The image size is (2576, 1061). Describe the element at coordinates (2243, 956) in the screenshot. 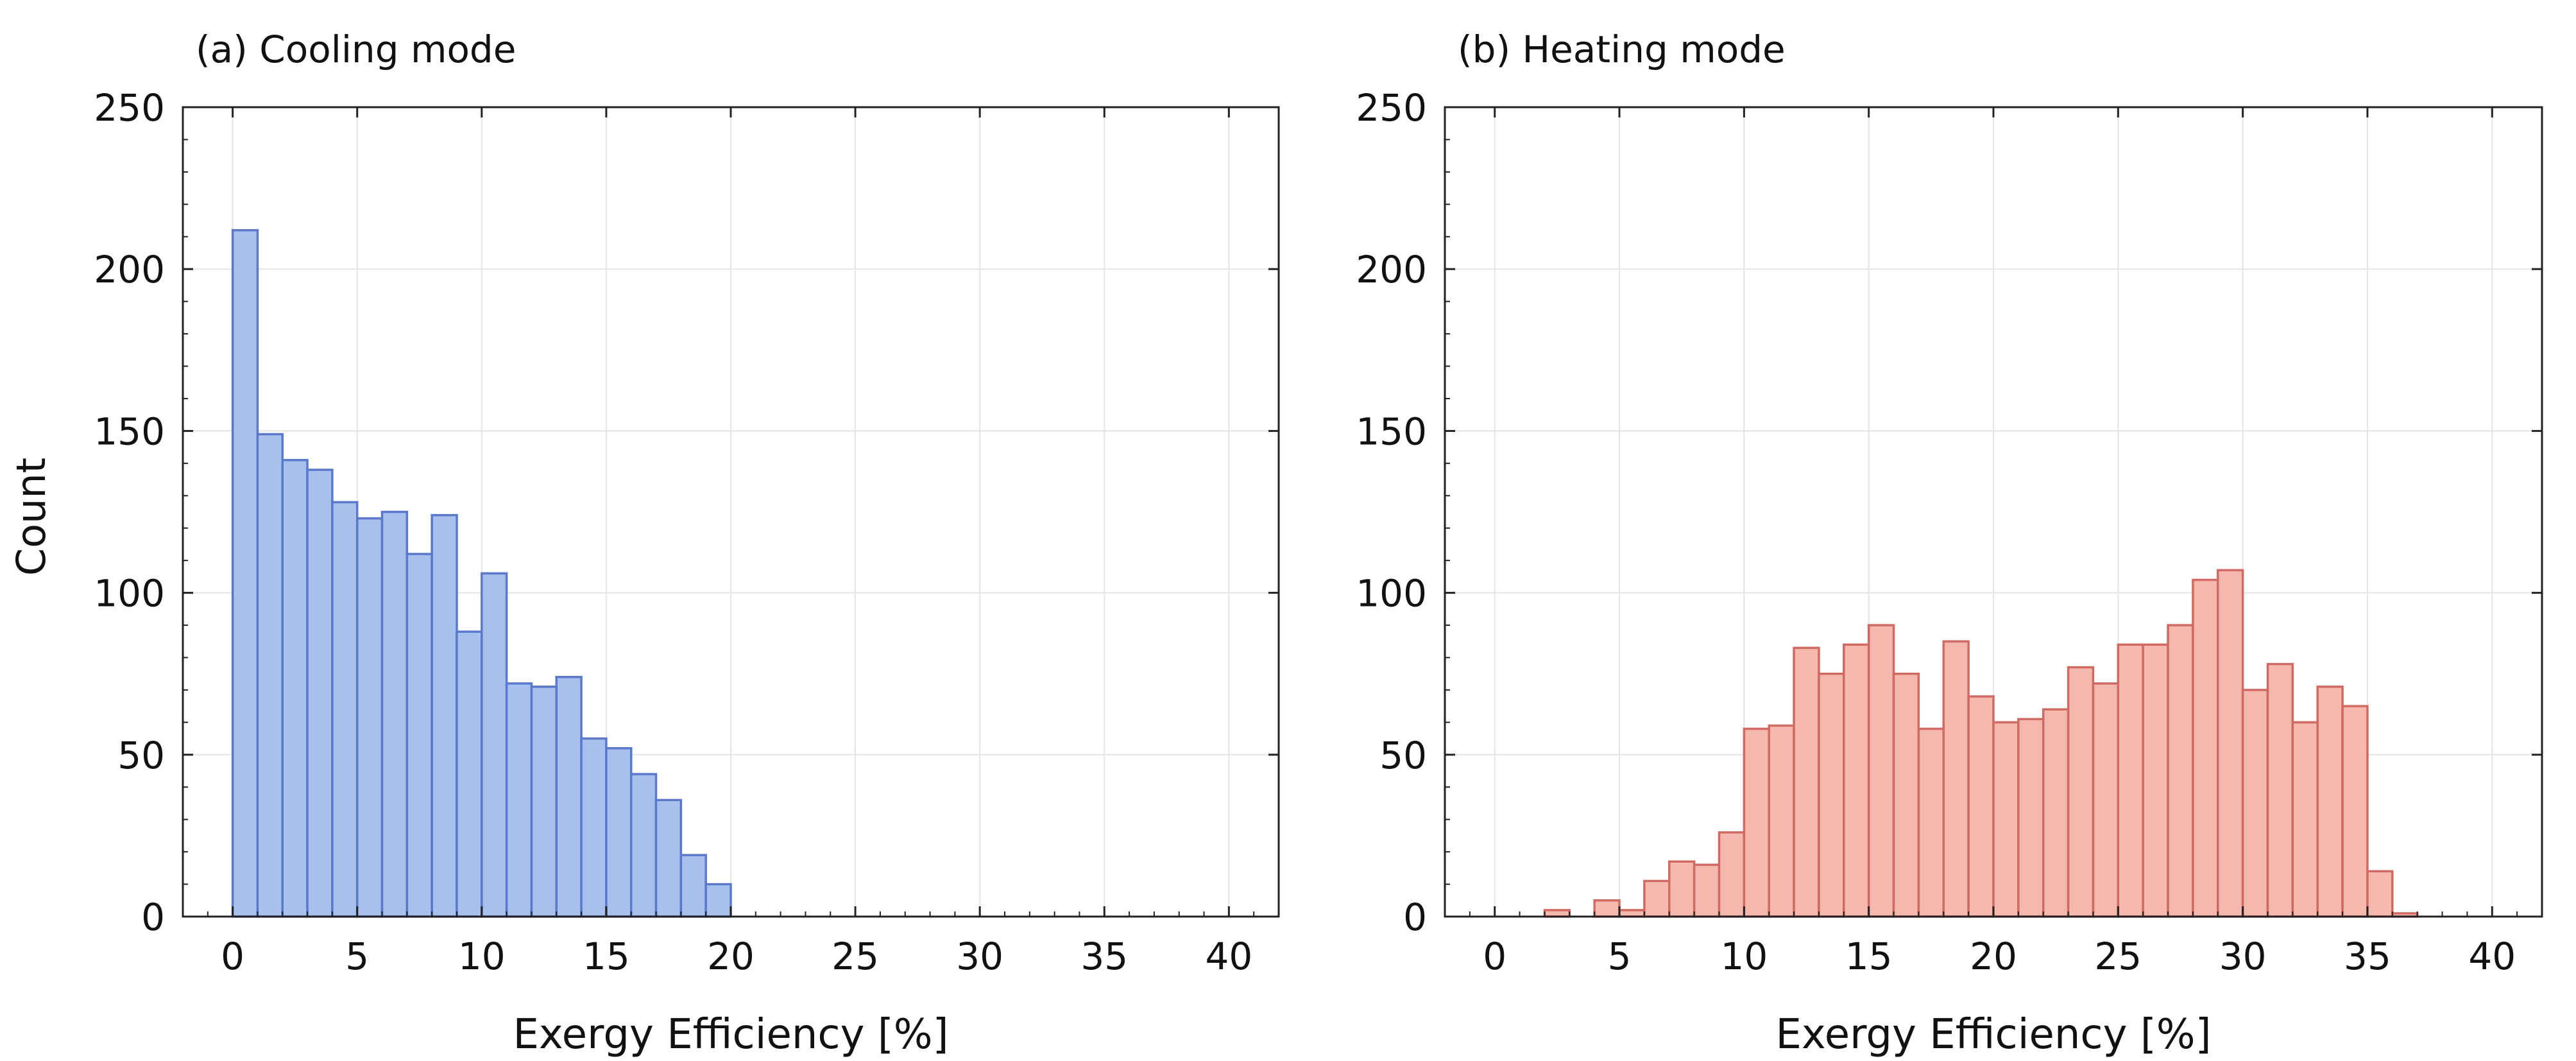

I see `heating-x-tick-label: 30` at that location.